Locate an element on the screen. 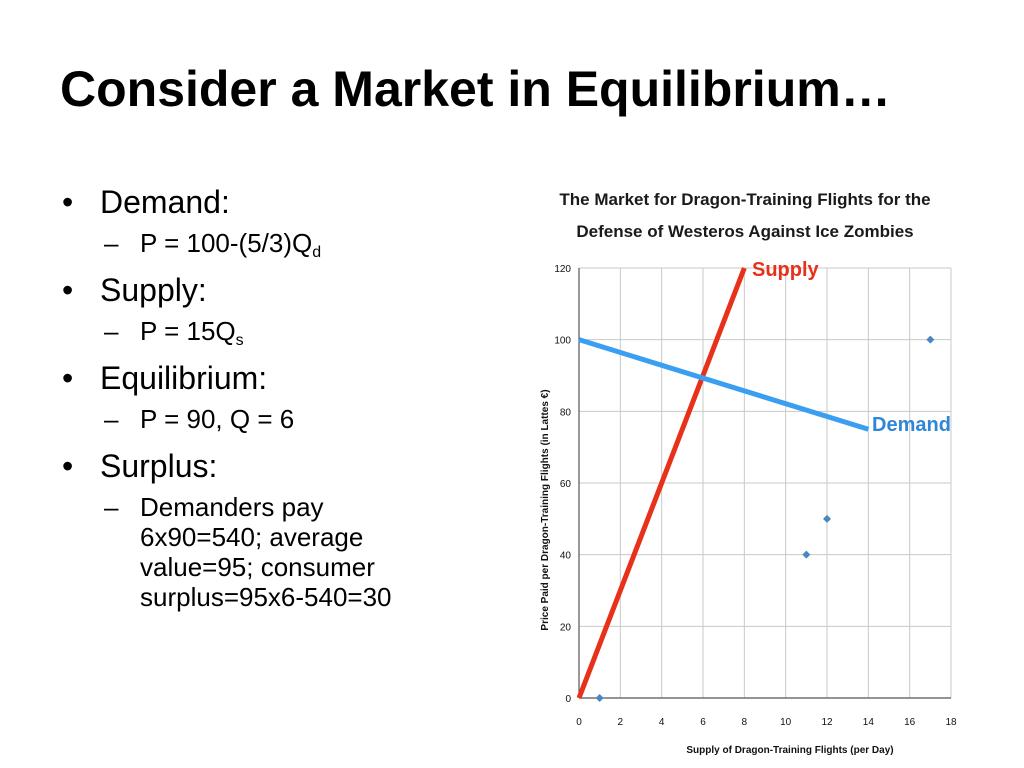  bullet-supply-label: Supply: is located at coordinates (153, 290).